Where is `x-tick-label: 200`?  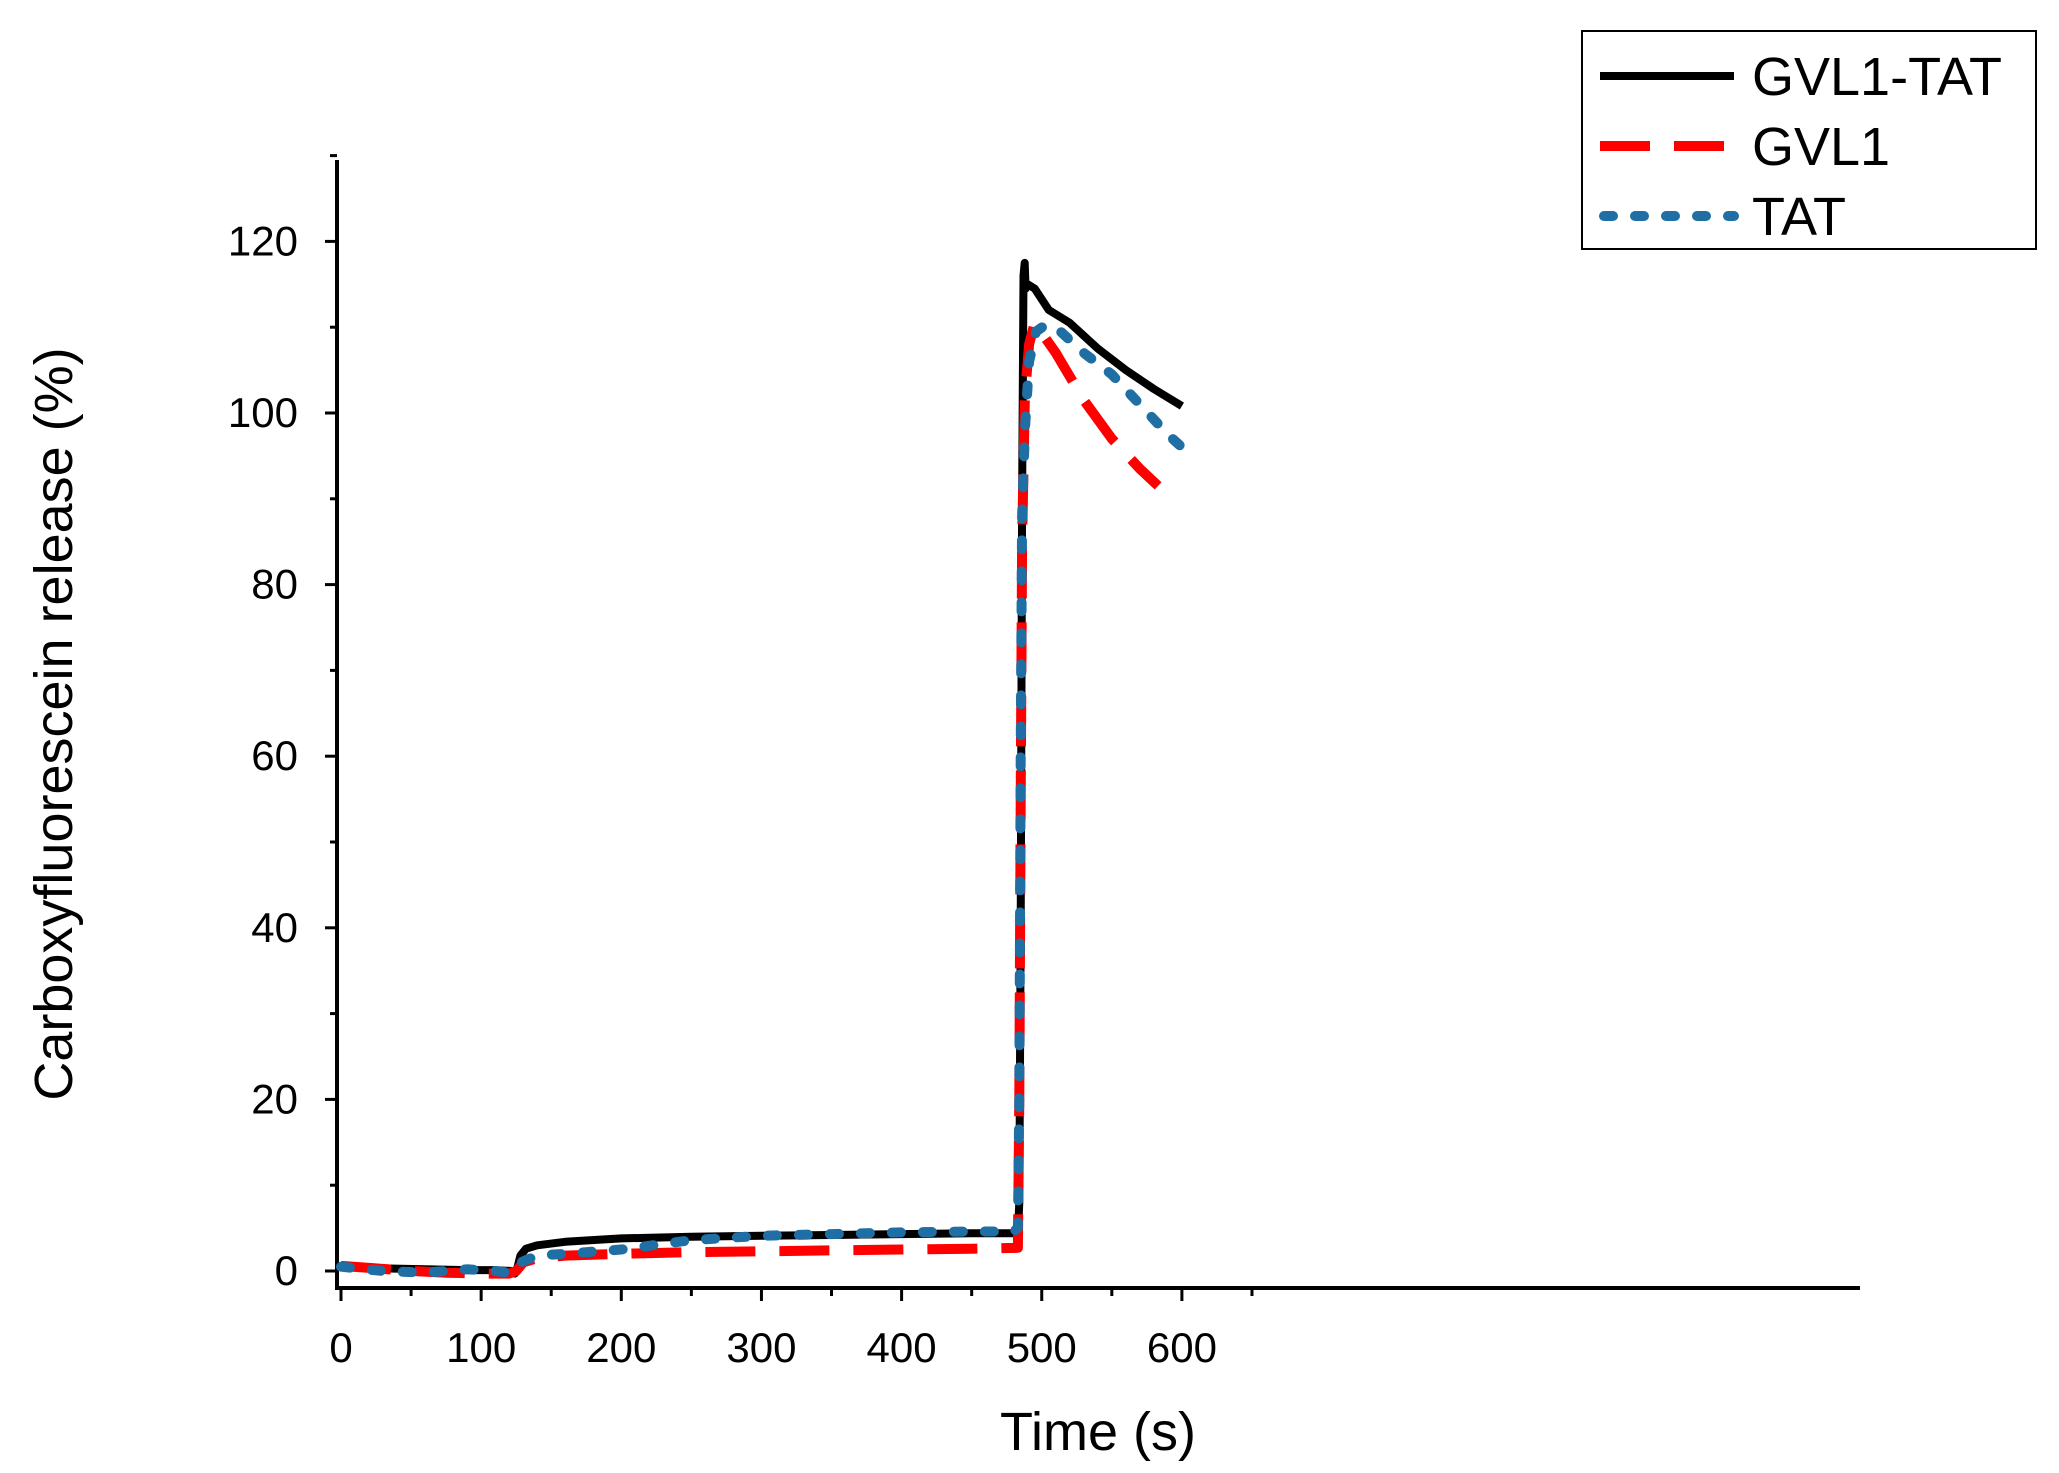 x-tick-label: 200 is located at coordinates (621, 1347).